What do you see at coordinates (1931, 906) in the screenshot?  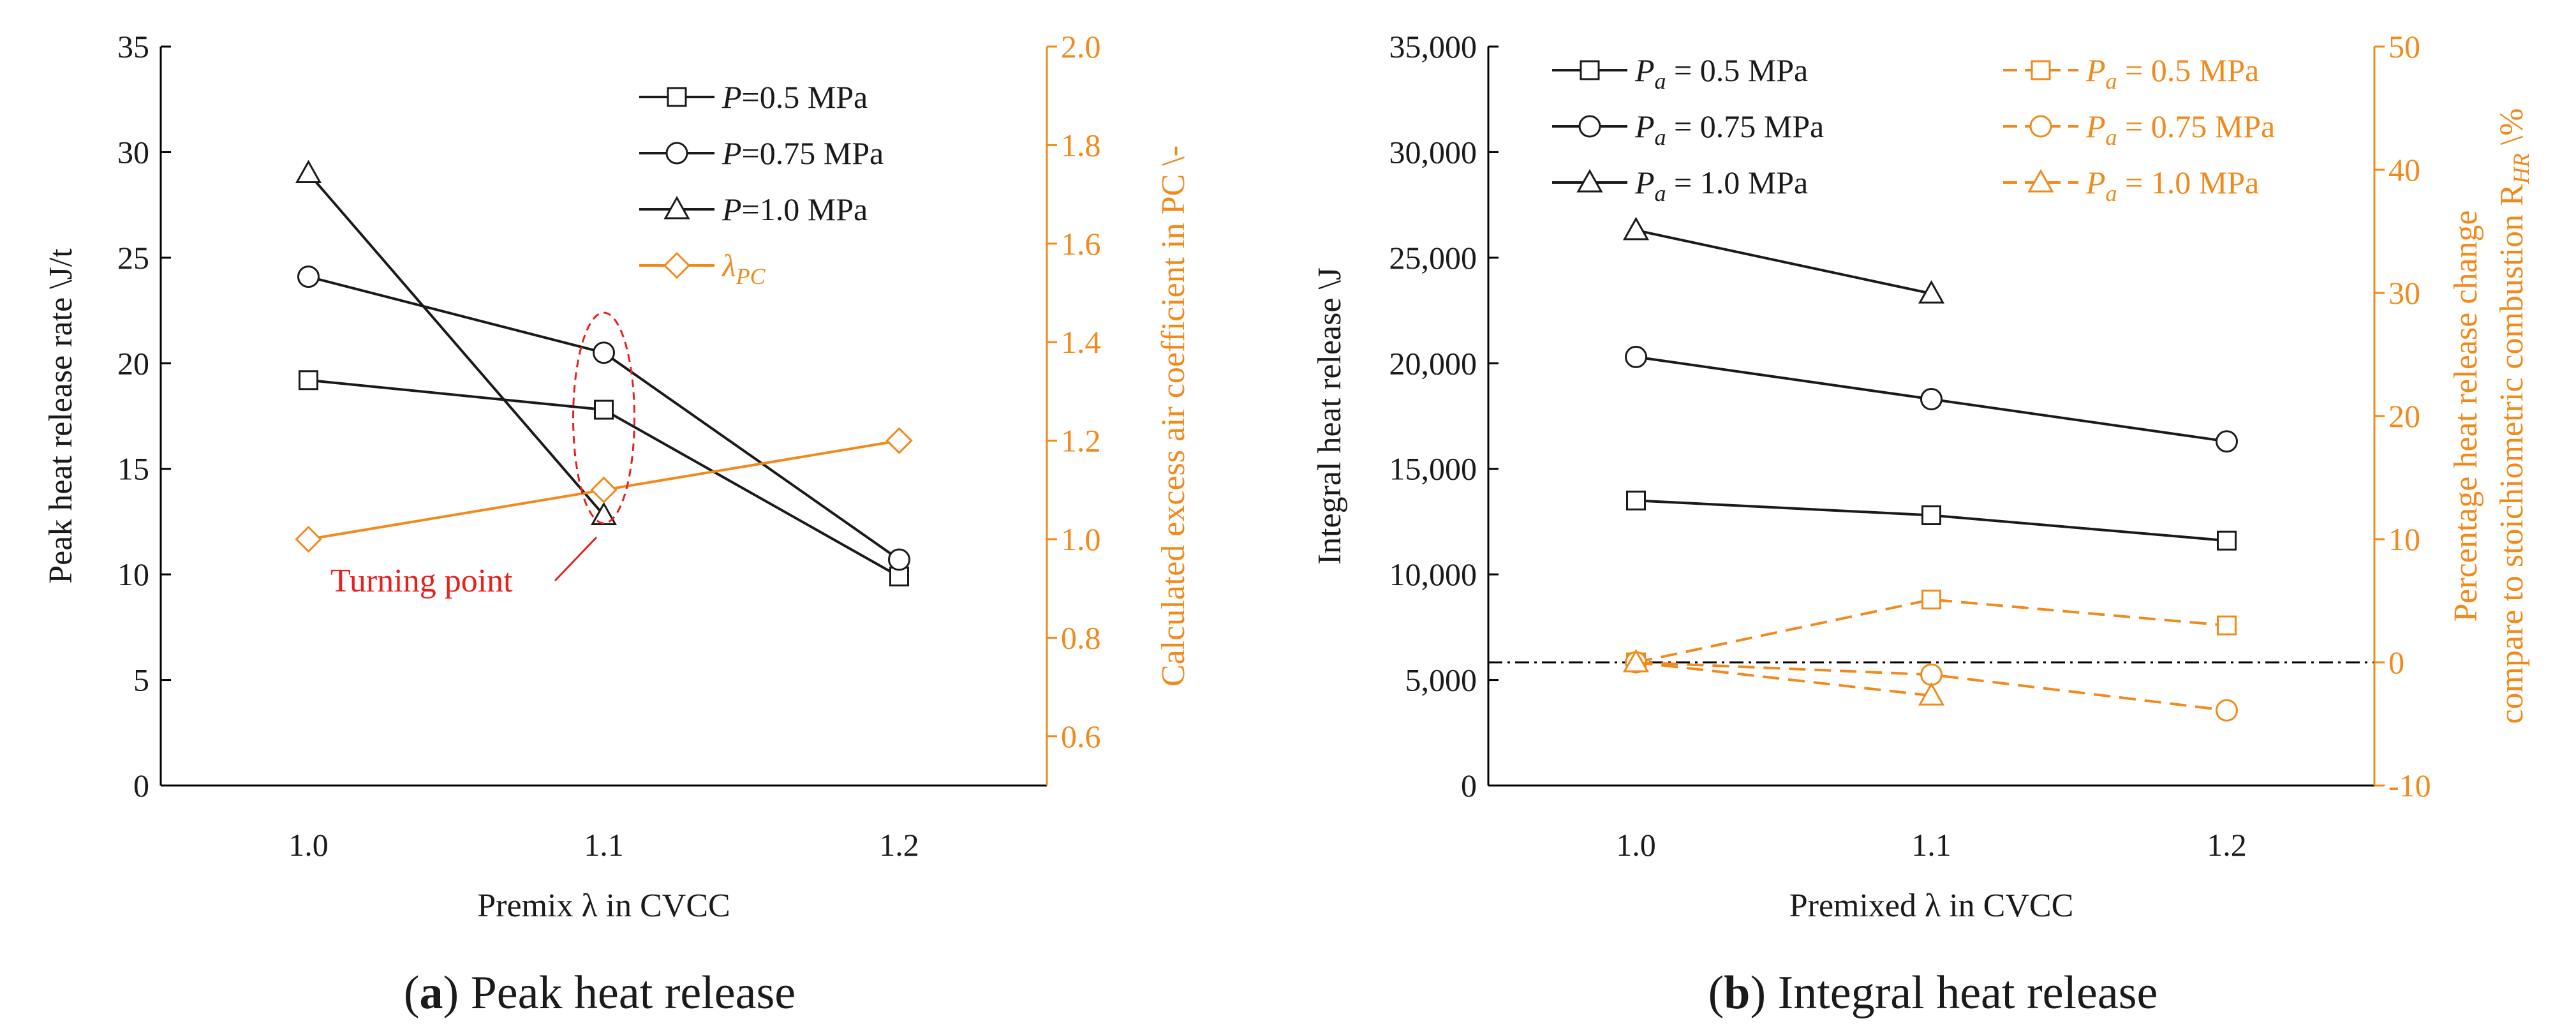 I see `x-axis-title: Premixed λ in CVCC` at bounding box center [1931, 906].